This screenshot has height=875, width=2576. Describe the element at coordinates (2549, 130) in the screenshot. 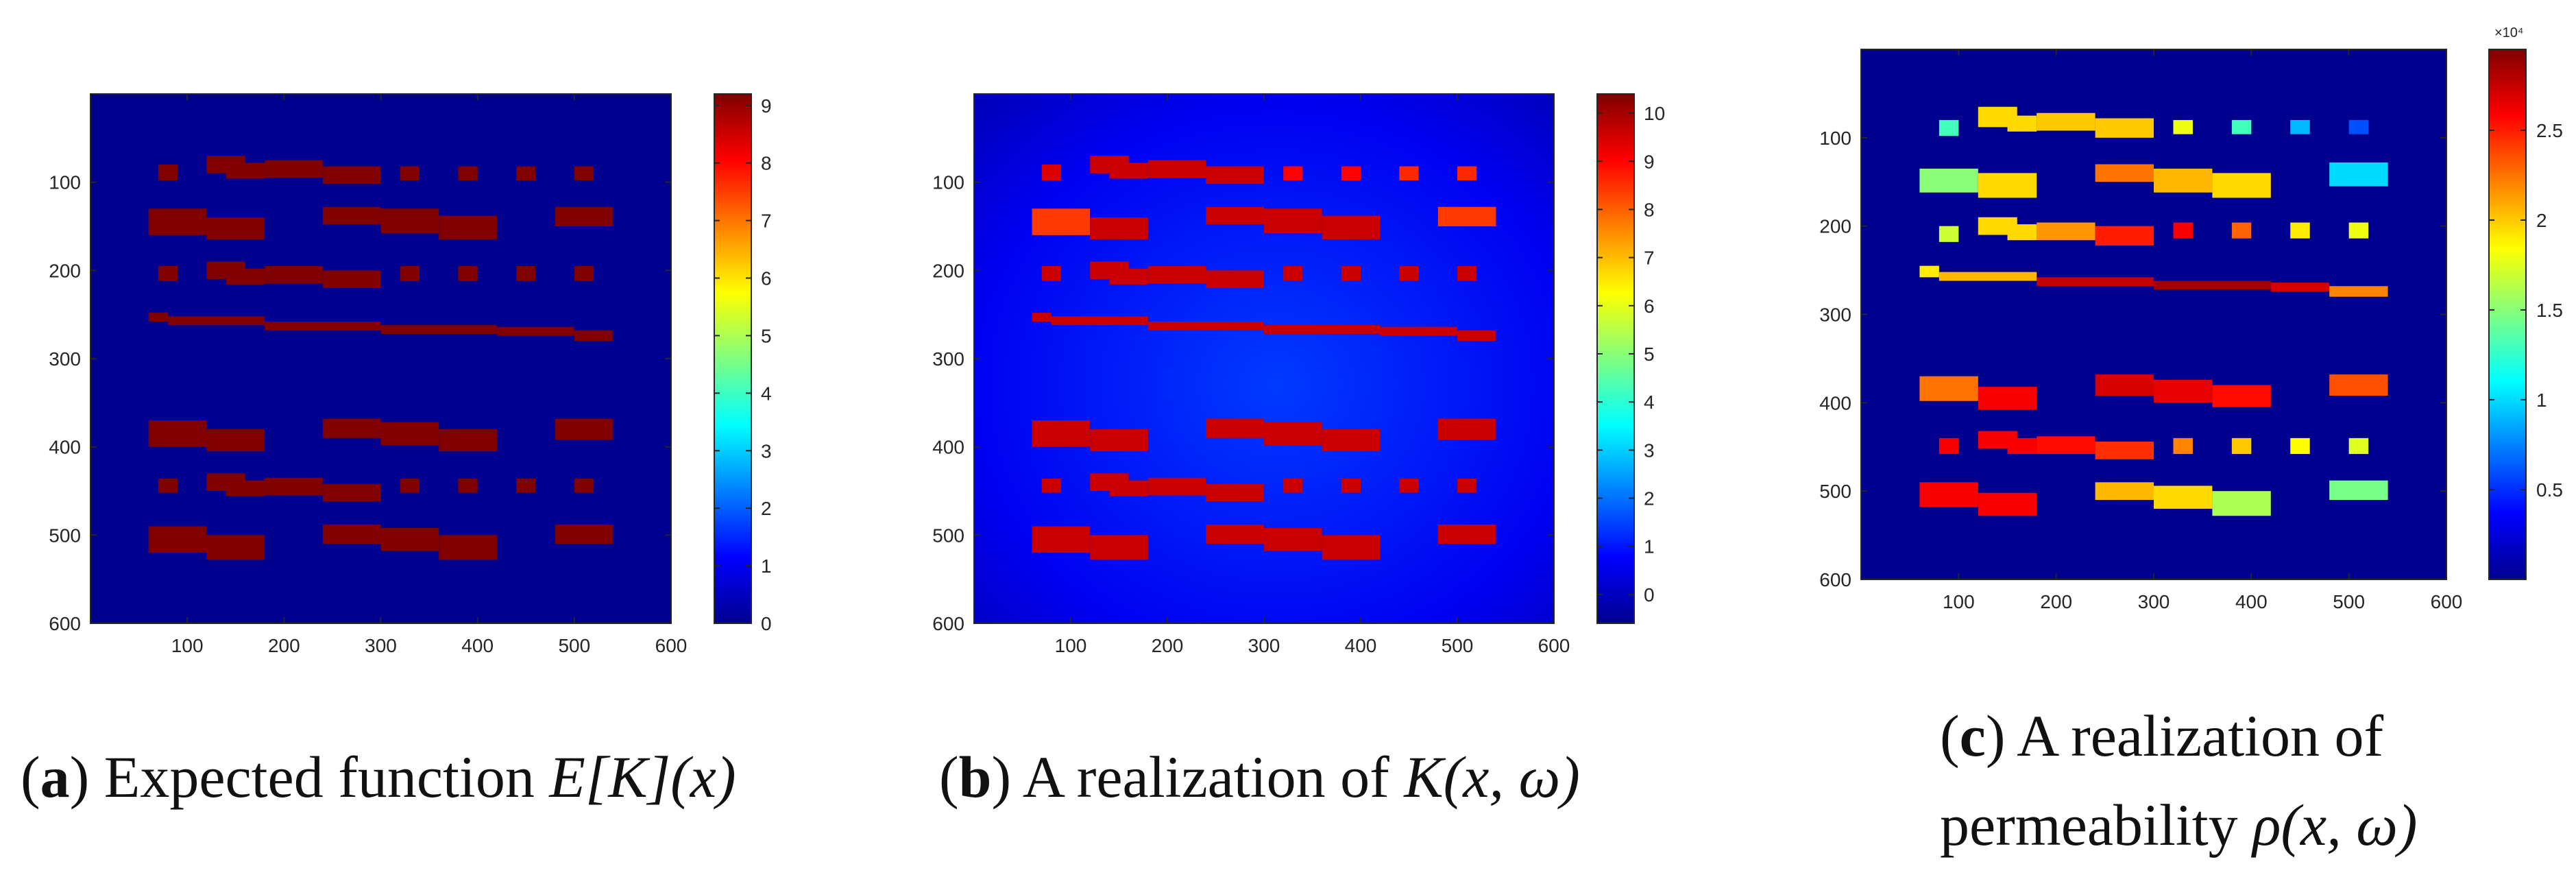

I see `colorbar-tick-label: 2.5` at that location.